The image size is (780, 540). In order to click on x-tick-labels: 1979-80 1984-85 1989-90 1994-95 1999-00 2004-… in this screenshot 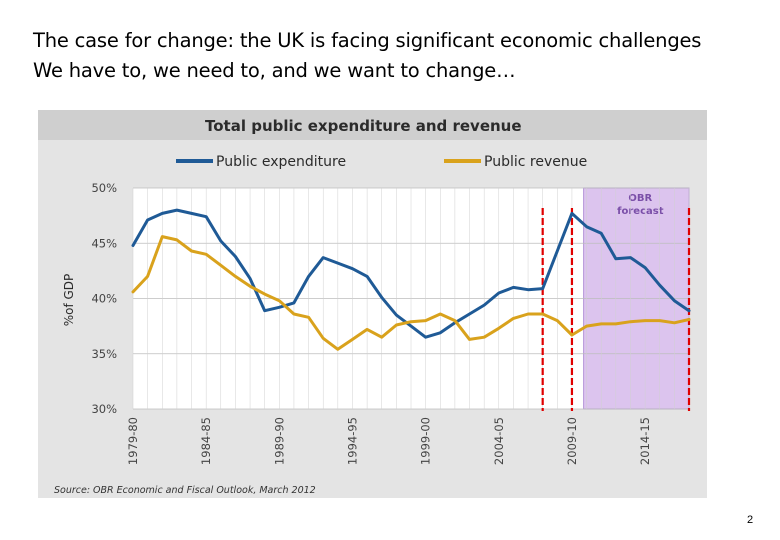, I will do `click(389, 441)`.